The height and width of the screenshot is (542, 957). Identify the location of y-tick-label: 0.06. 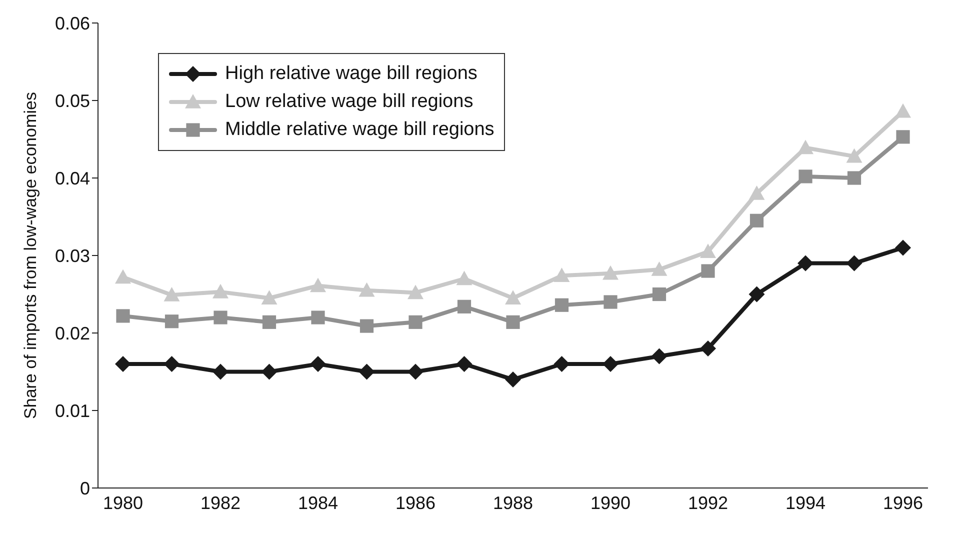
(72, 23).